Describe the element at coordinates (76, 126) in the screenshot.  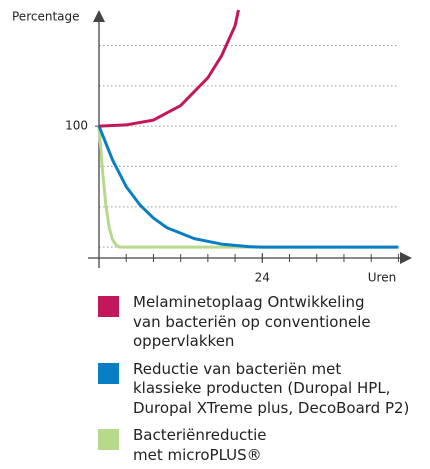
I see `y-tick-label: 100` at that location.